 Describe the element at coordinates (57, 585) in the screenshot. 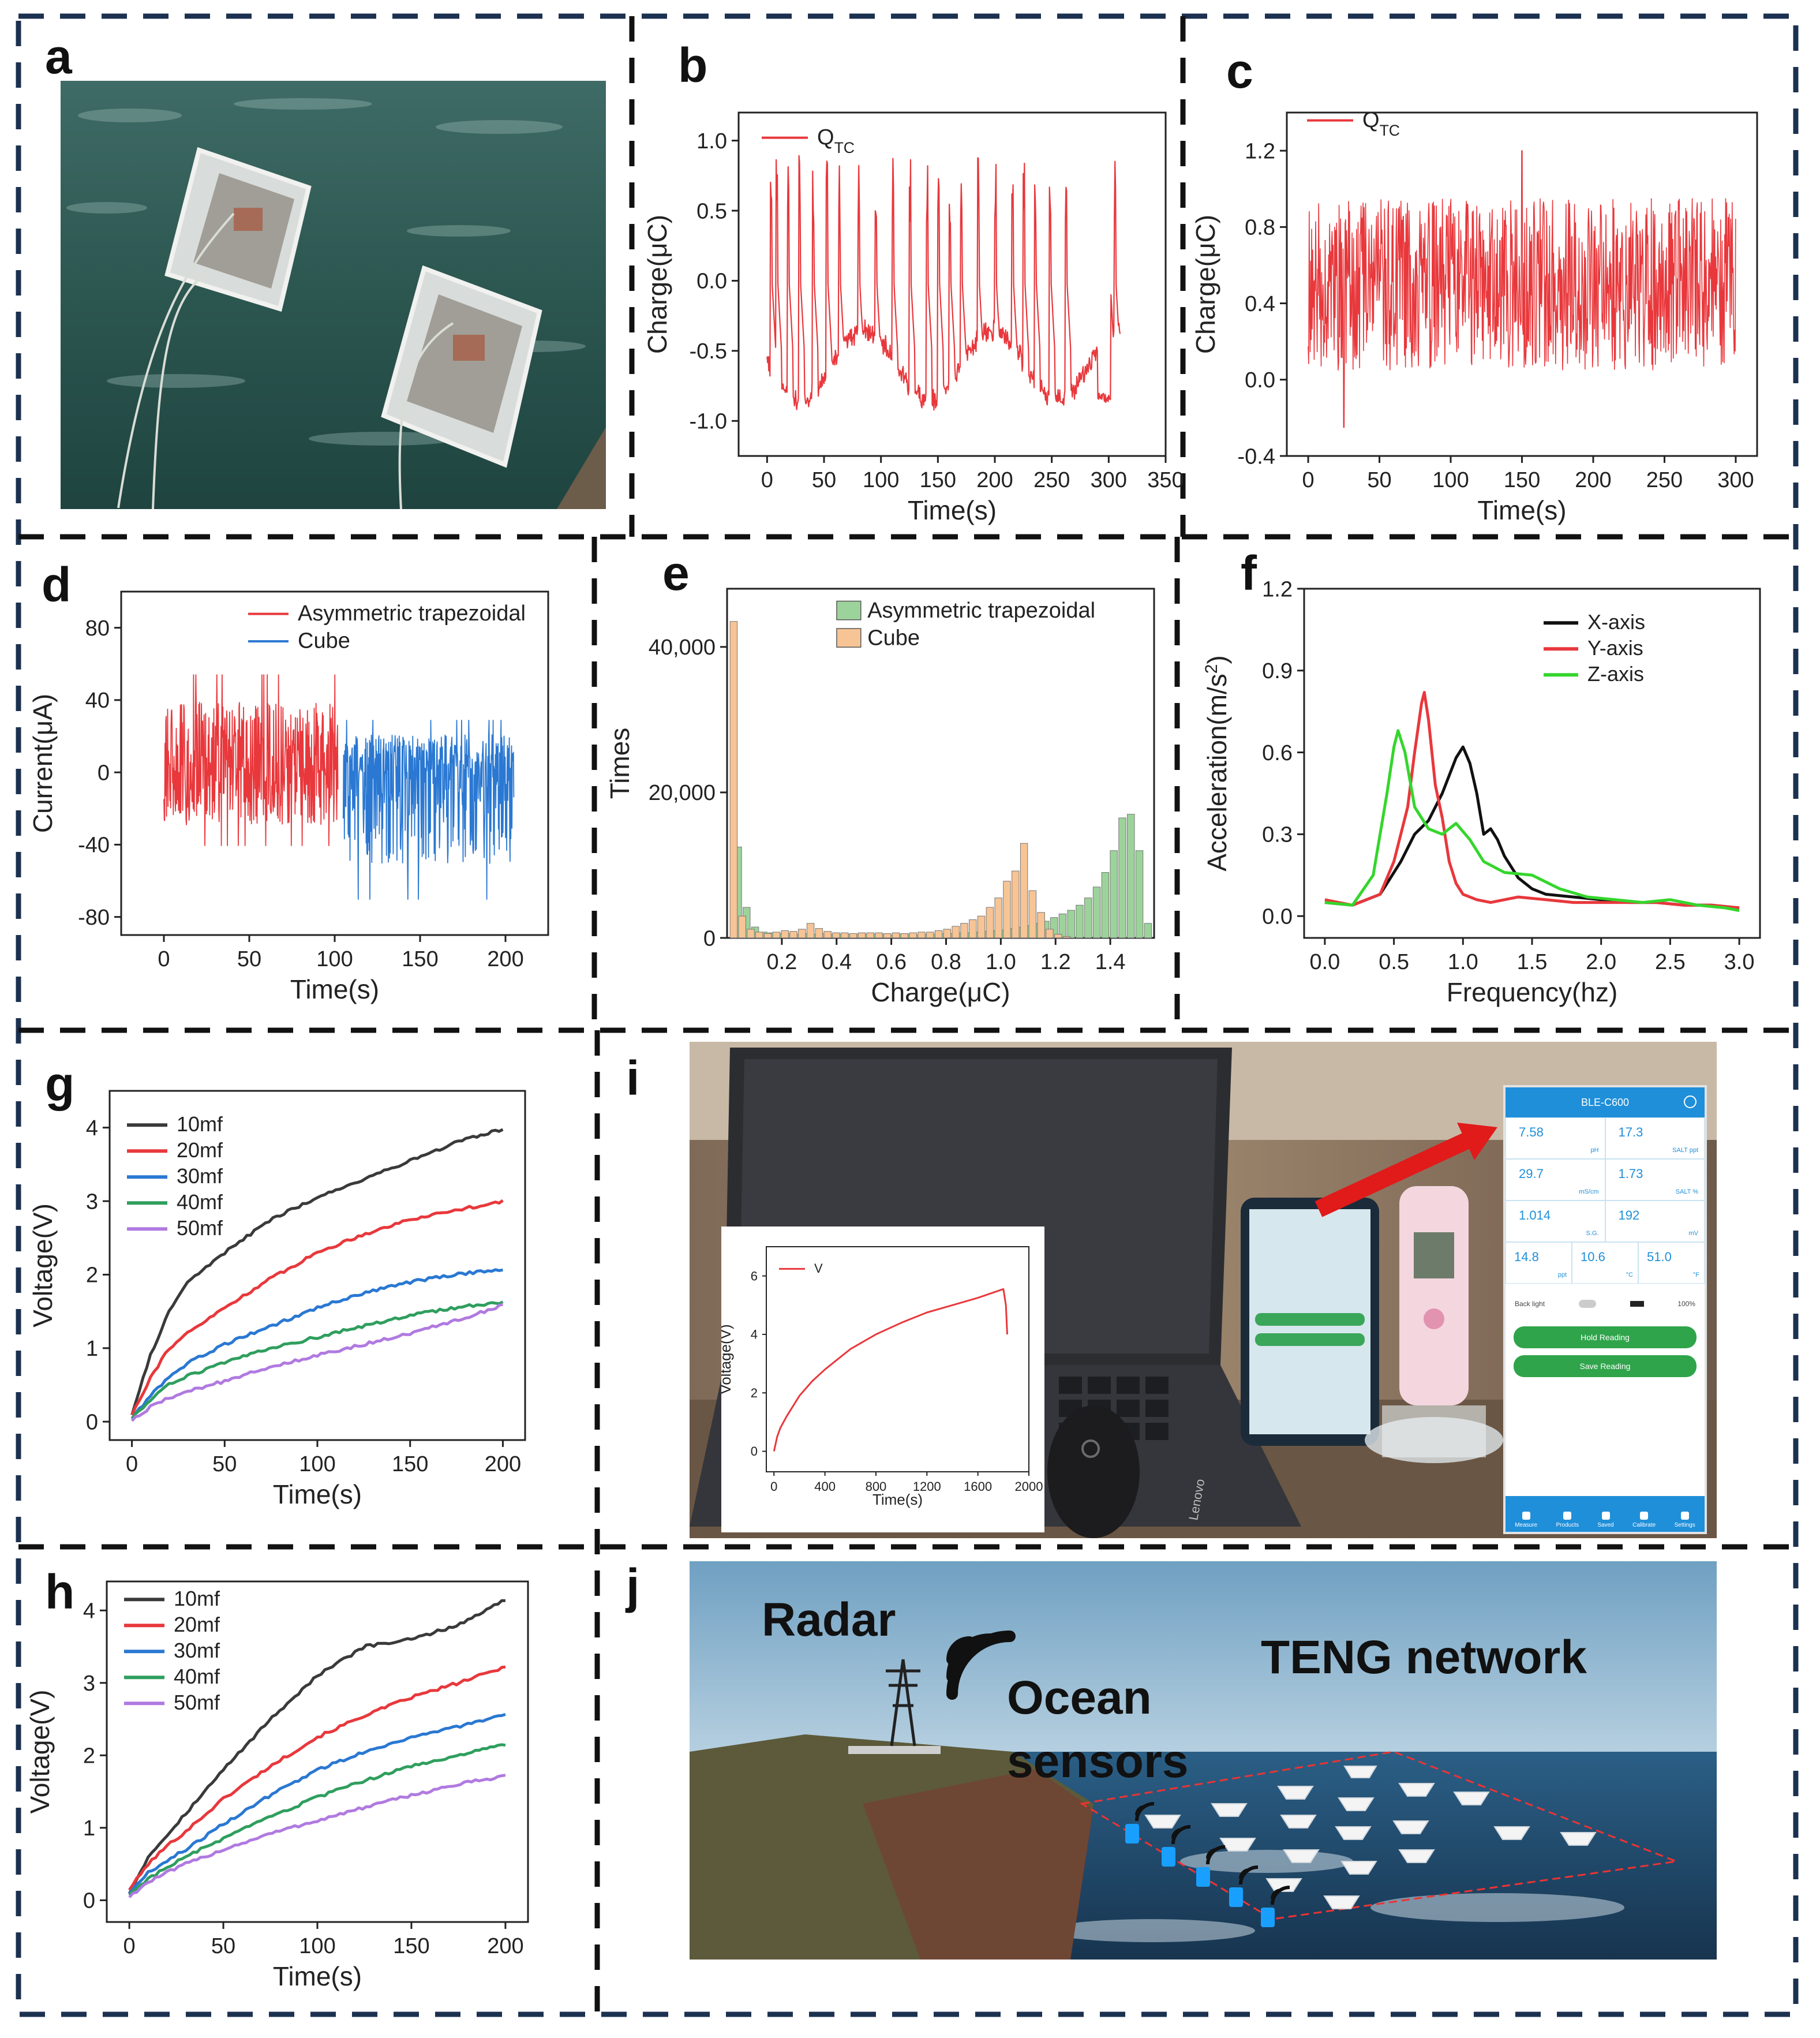

I see `panel-label-d: d` at that location.